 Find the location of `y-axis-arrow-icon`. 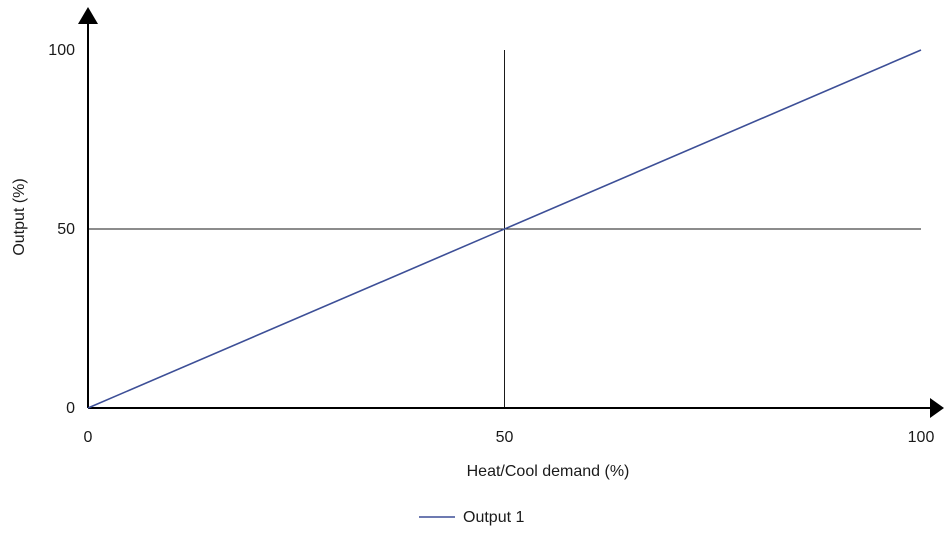

y-axis-arrow-icon is located at coordinates (88, 15).